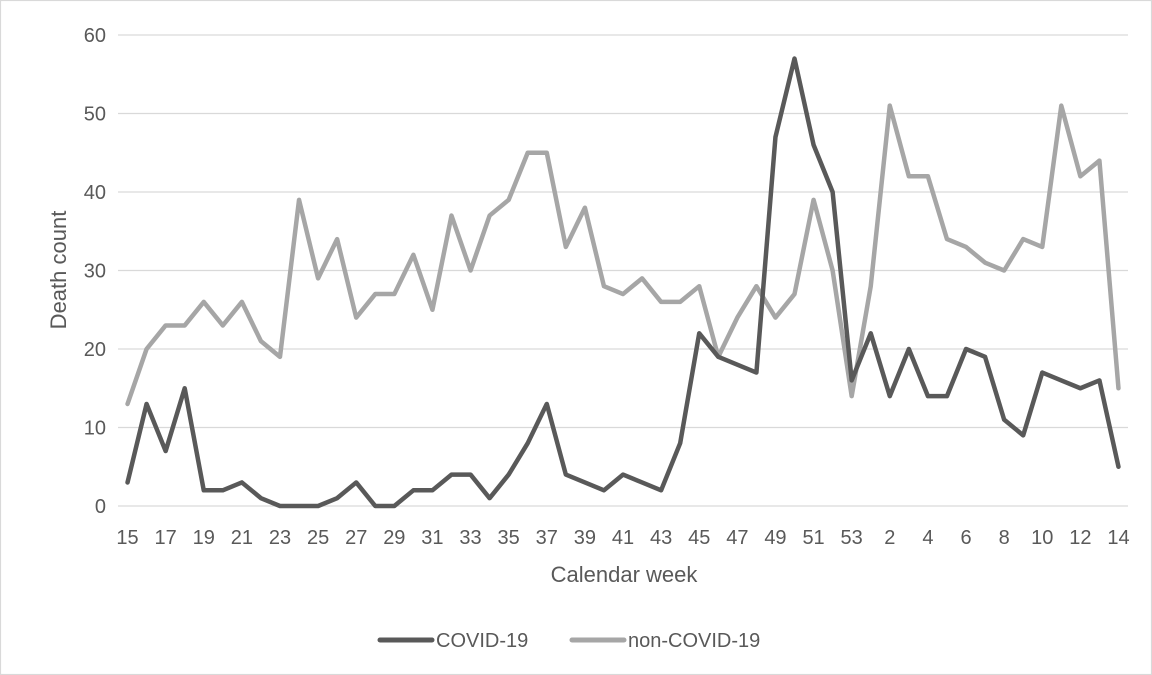  Describe the element at coordinates (432, 538) in the screenshot. I see `x-tick-label: 31` at that location.